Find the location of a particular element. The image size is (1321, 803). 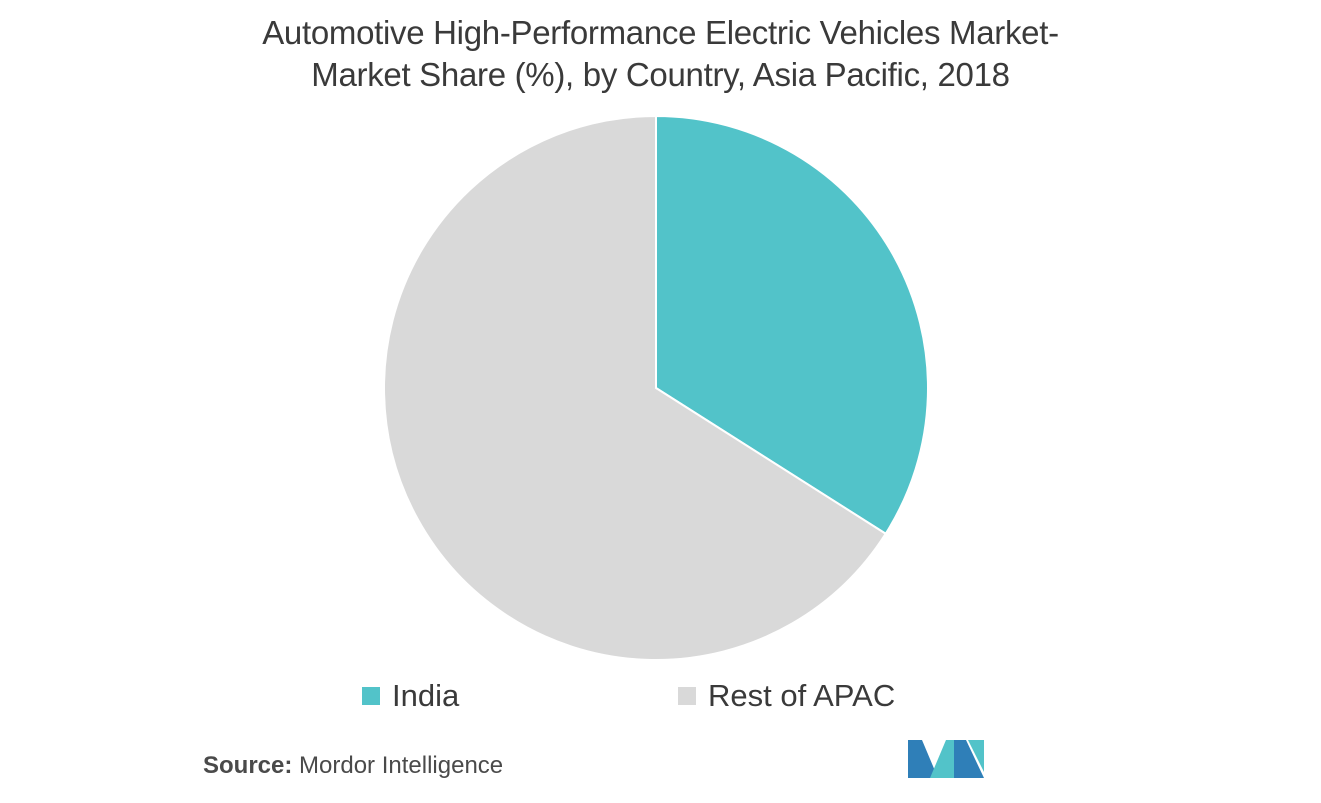

legend-item-india: India is located at coordinates (410, 696).